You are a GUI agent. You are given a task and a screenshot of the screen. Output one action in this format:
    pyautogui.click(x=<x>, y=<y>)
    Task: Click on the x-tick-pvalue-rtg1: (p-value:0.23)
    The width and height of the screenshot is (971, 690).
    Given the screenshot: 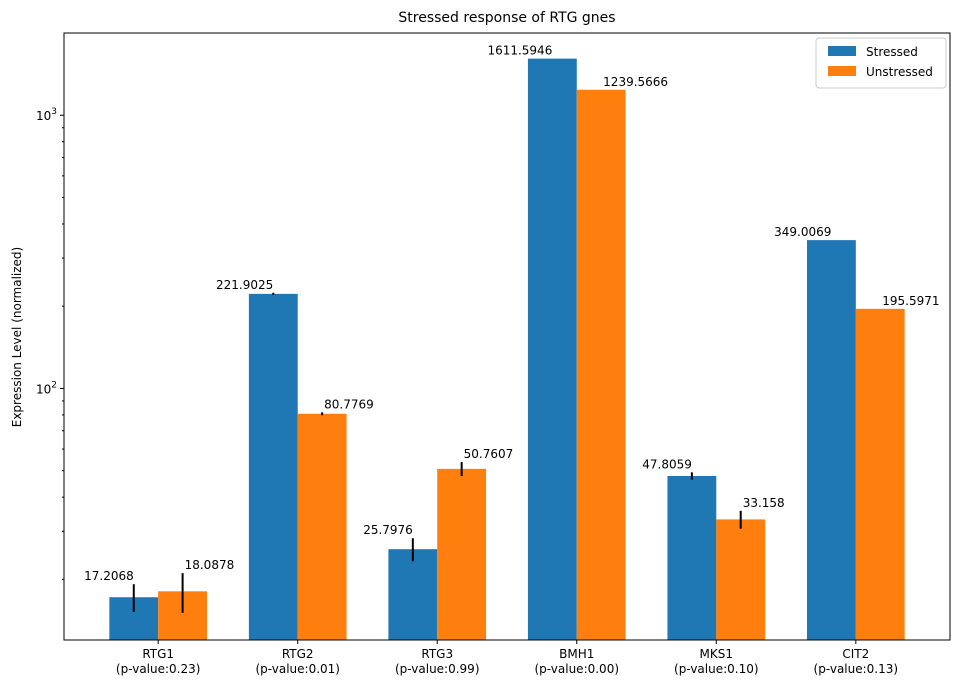 What is the action you would take?
    pyautogui.click(x=158, y=669)
    